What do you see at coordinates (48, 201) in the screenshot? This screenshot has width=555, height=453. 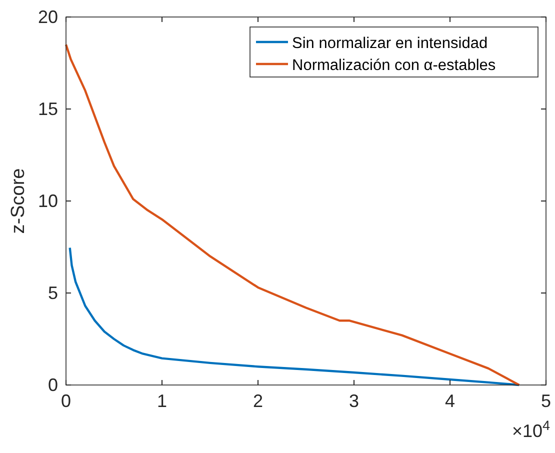 I see `y-tick-label: 10` at bounding box center [48, 201].